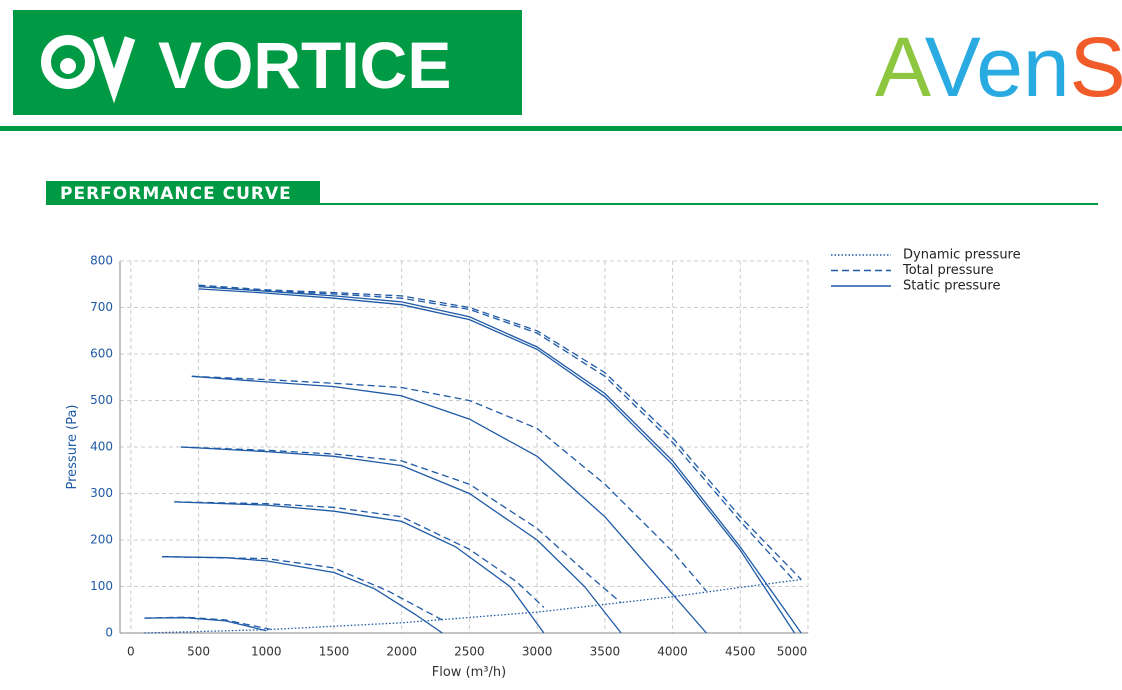  I want to click on x-tick-label: 3500, so click(605, 652).